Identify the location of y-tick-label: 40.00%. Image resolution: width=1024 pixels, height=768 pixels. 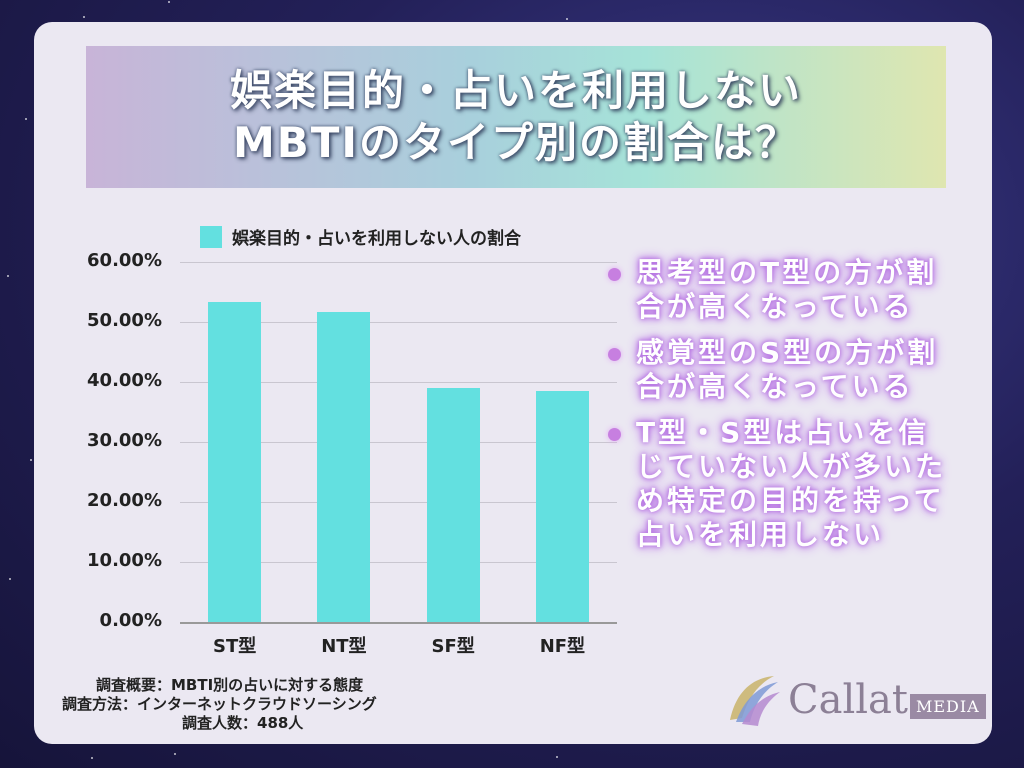
(124, 380).